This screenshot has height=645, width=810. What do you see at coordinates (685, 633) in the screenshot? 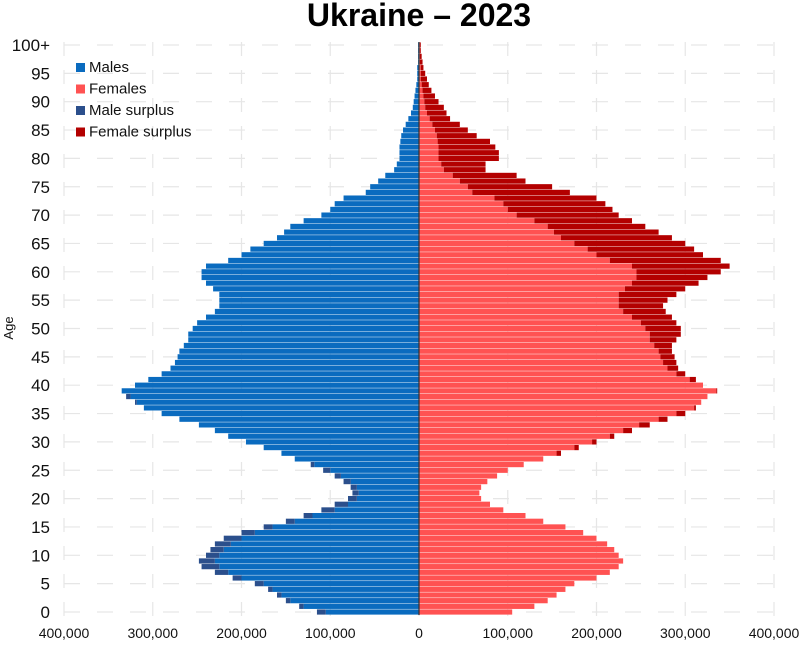
I see `x-tick-label: 300,000` at bounding box center [685, 633].